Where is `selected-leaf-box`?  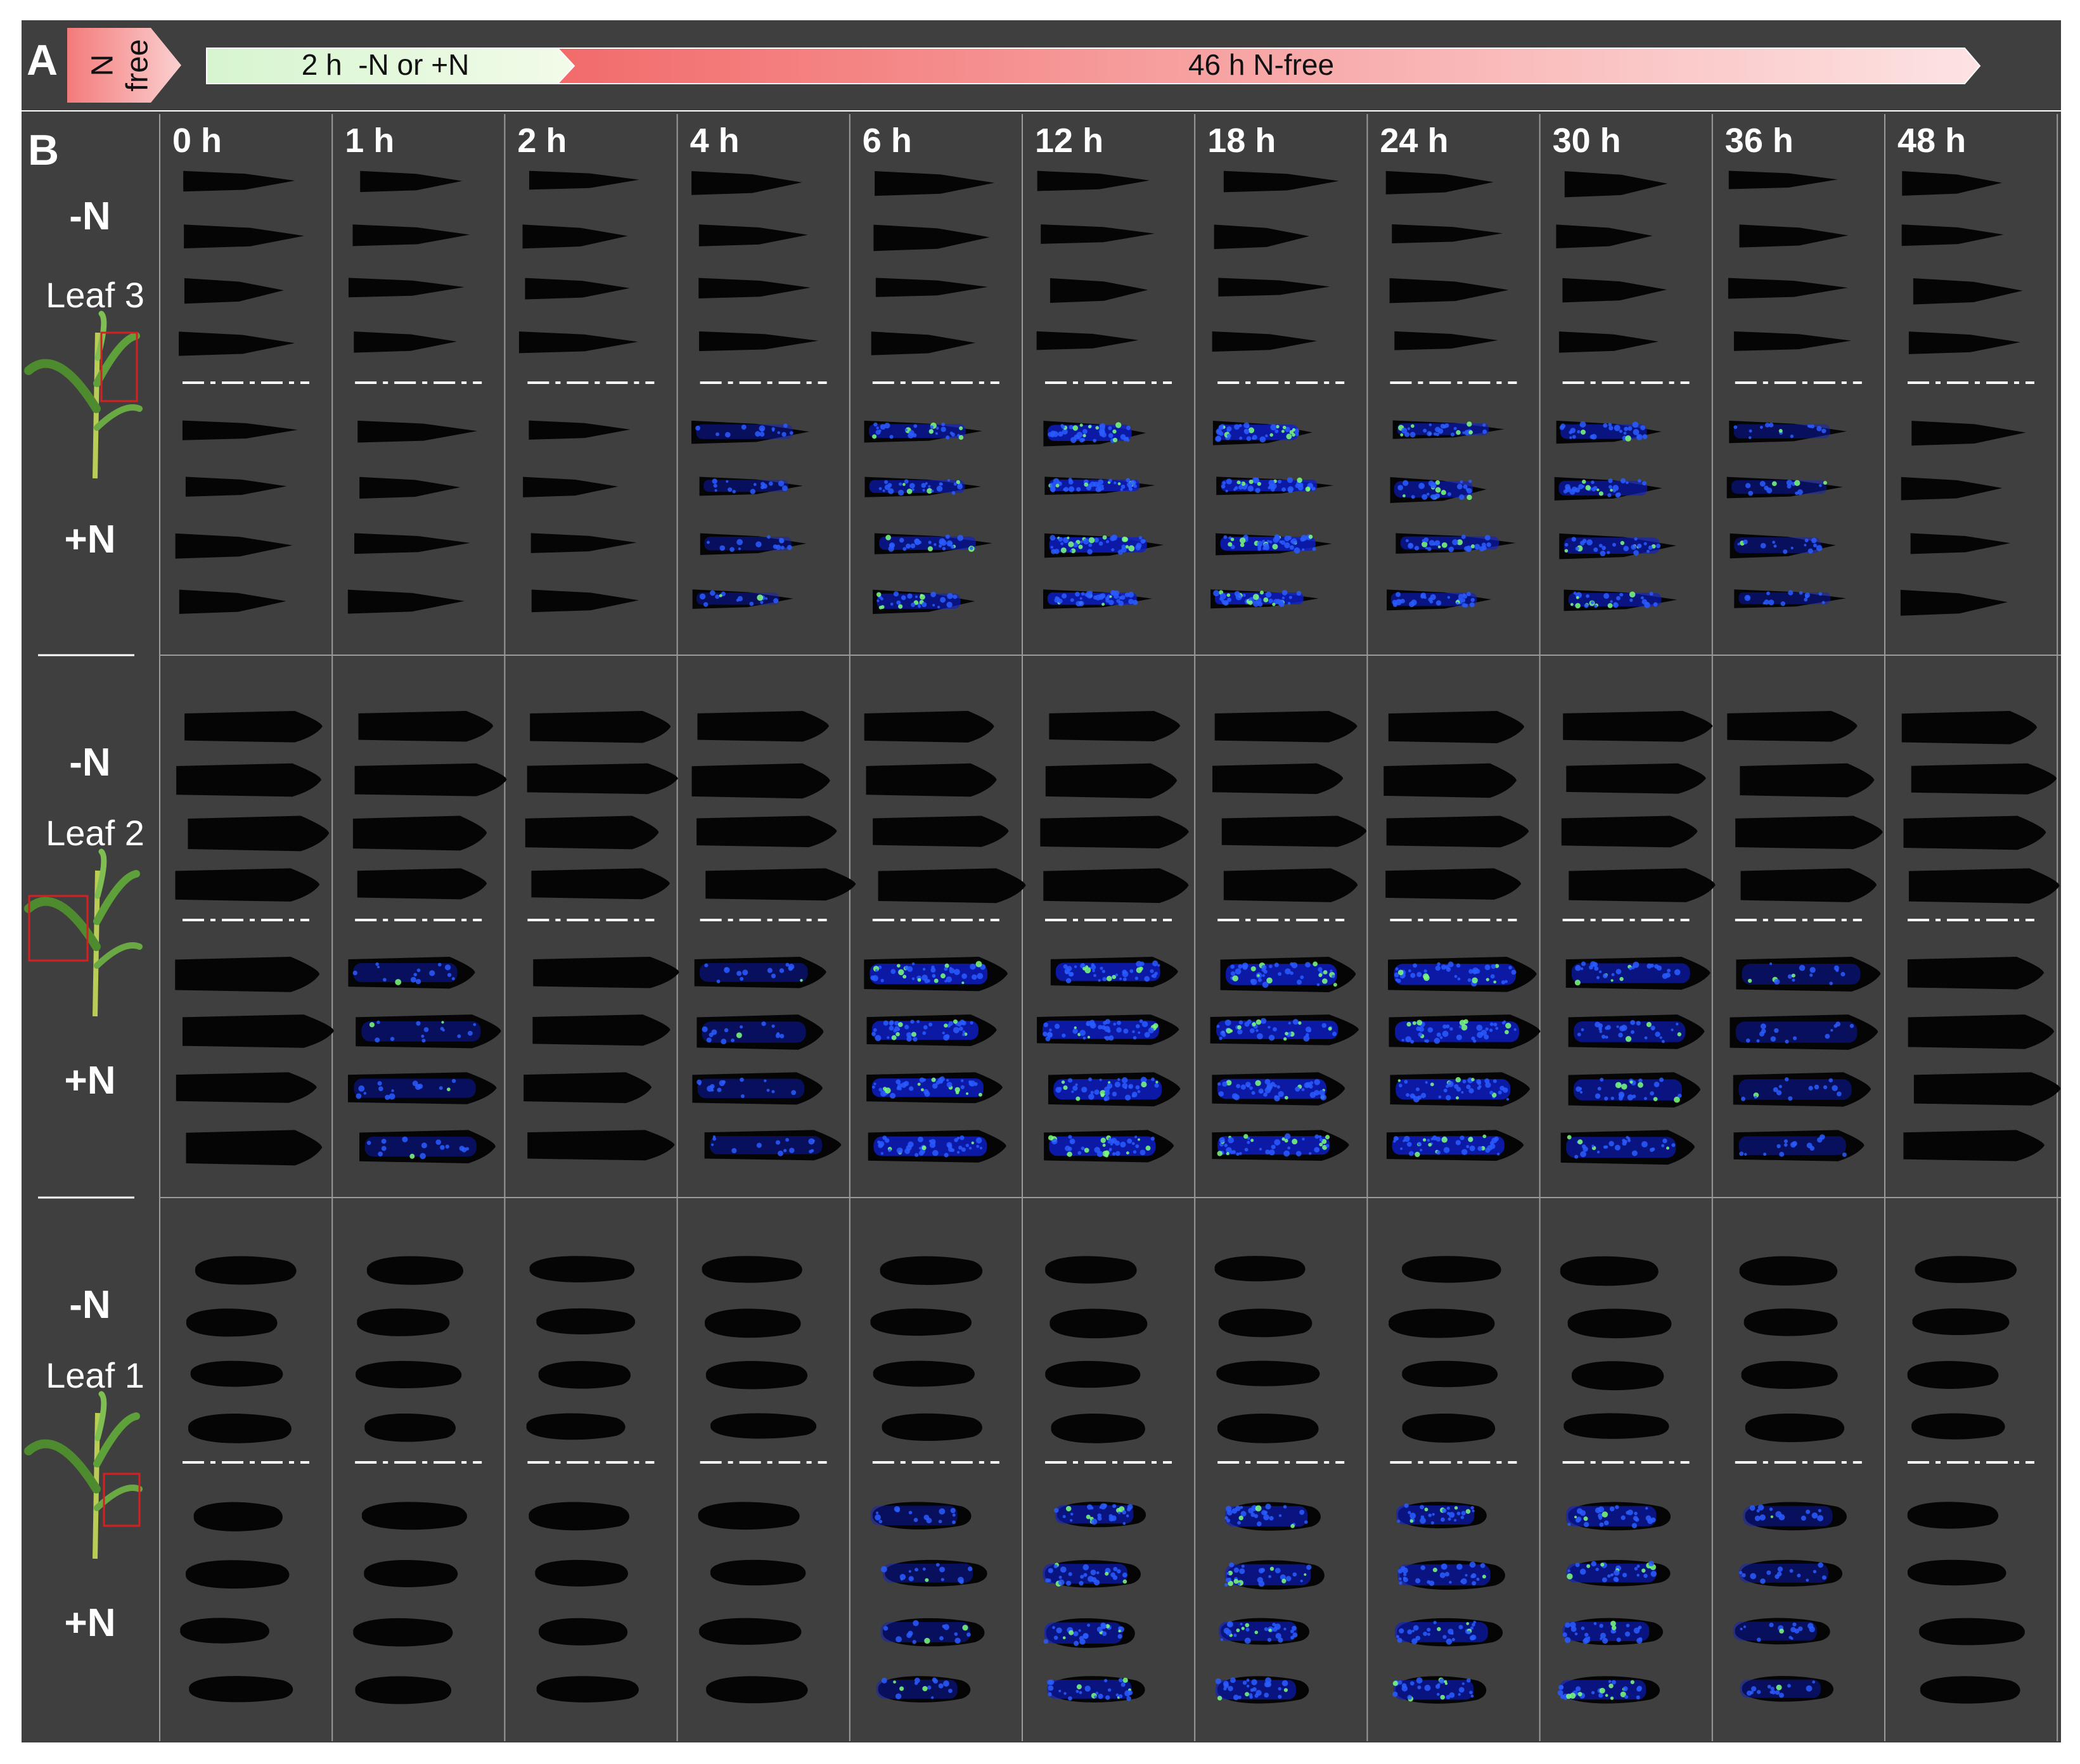
selected-leaf-box is located at coordinates (122, 1500).